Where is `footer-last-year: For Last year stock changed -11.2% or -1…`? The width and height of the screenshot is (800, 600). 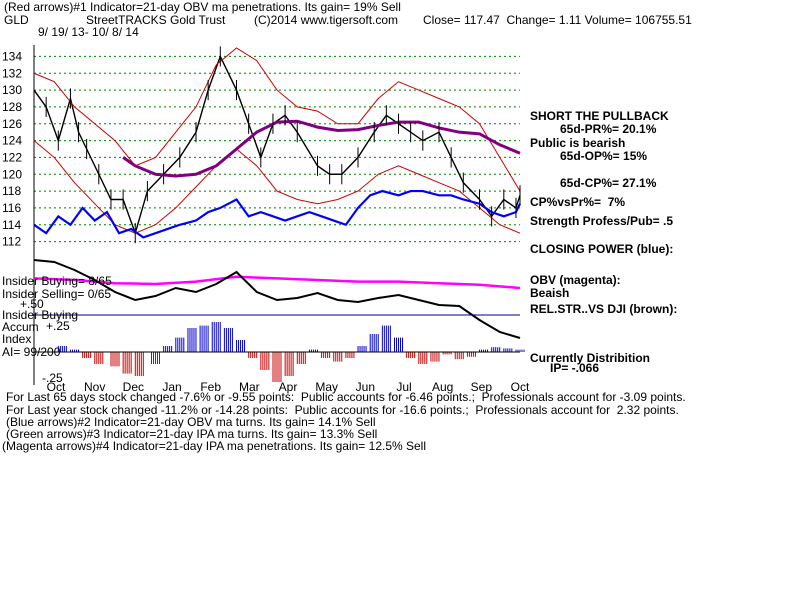
footer-last-year: For Last year stock changed -11.2% or -1… is located at coordinates (342, 410).